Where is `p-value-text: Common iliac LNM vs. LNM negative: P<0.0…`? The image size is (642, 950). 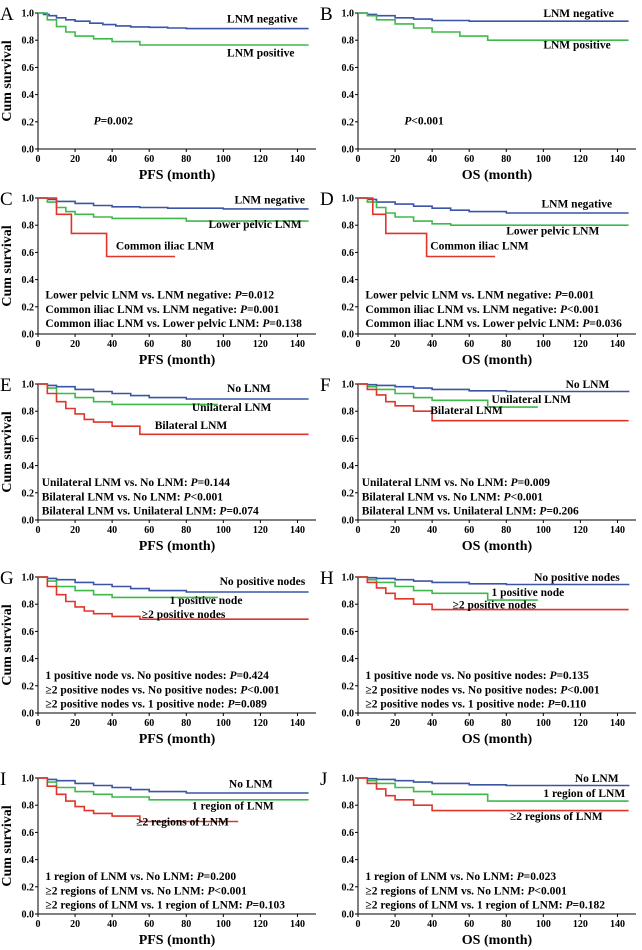 p-value-text: Common iliac LNM vs. LNM negative: P<0.0… is located at coordinates (482, 310).